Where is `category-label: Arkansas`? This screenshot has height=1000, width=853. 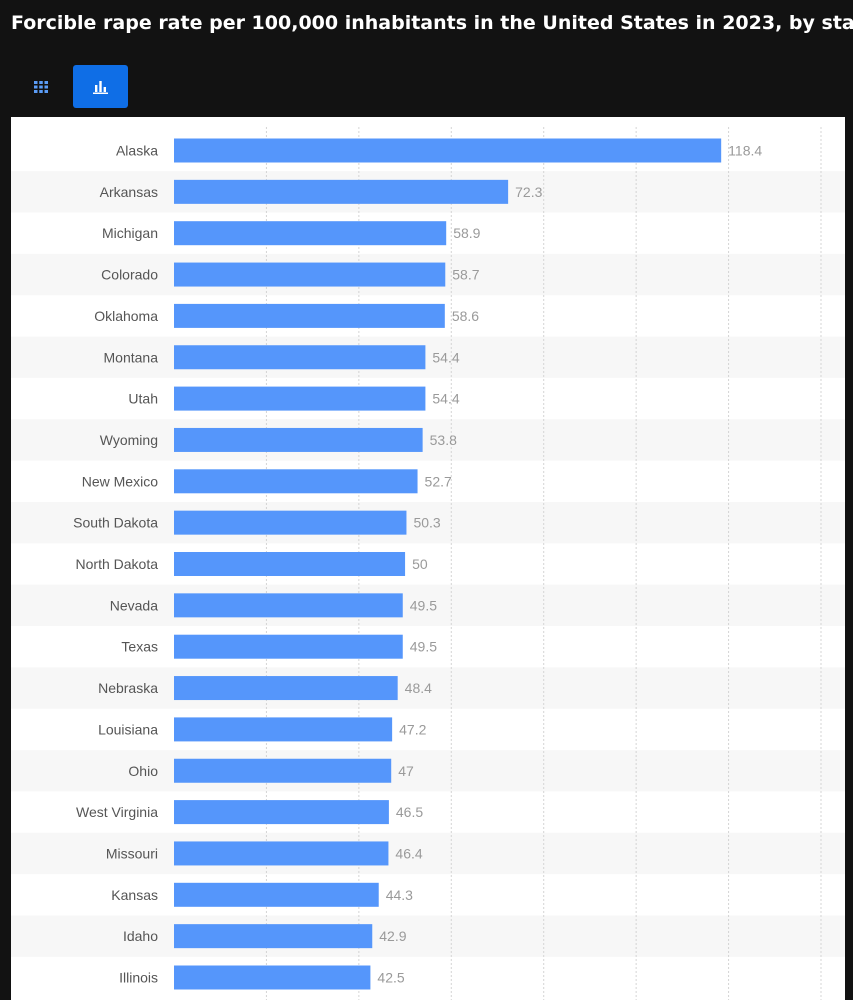 category-label: Arkansas is located at coordinates (129, 192).